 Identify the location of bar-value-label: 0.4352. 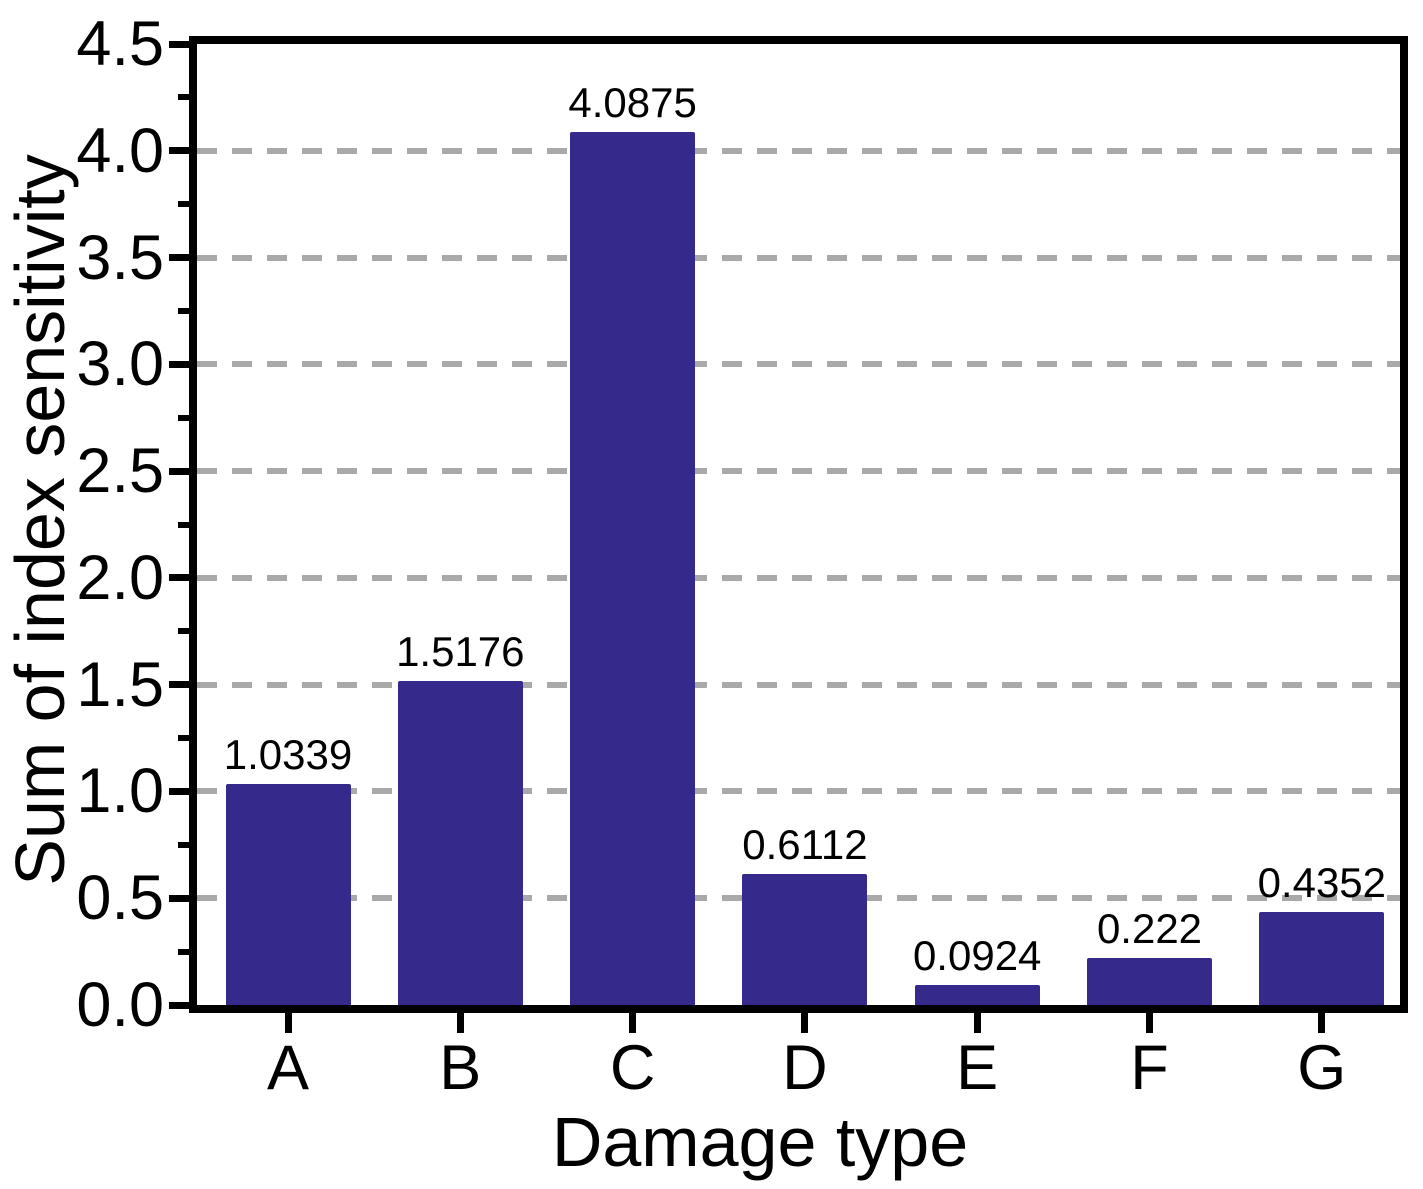
(1322, 883).